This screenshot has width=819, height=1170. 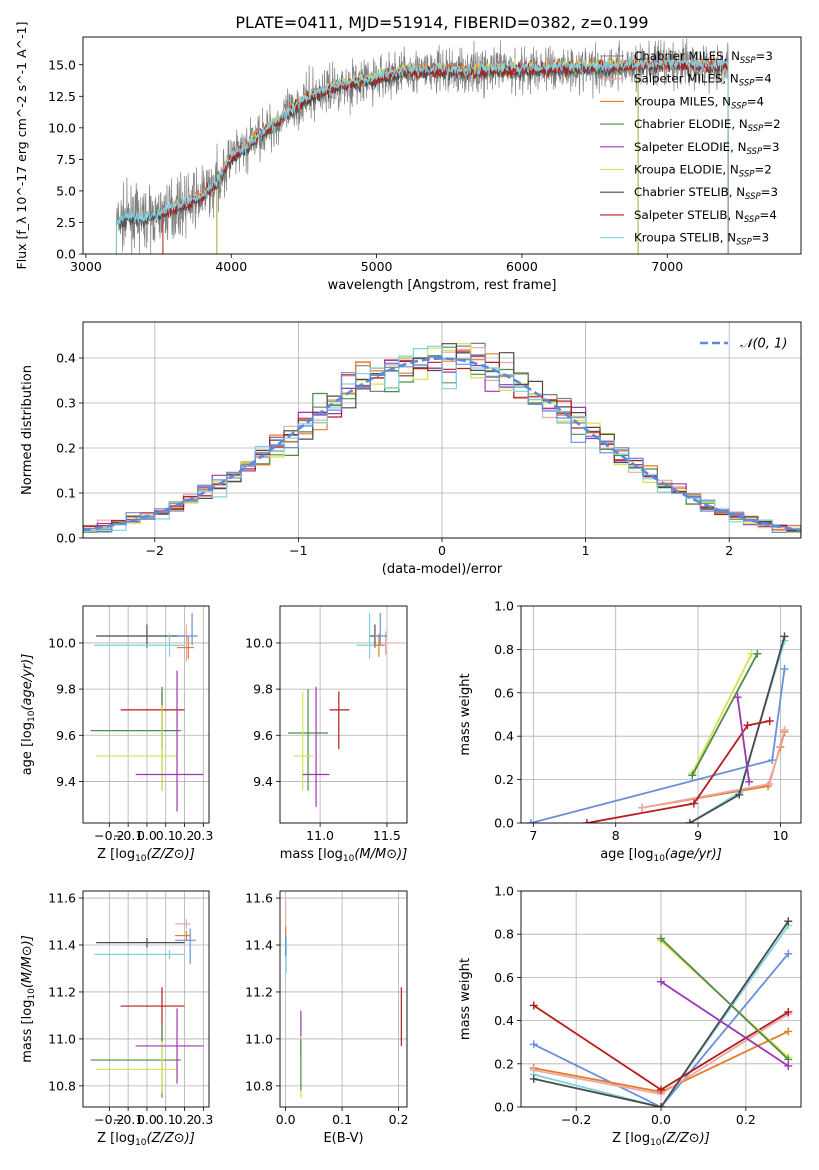 I want to click on legend-entry: Salpeter STELIB, NSSP=4, so click(x=705, y=216).